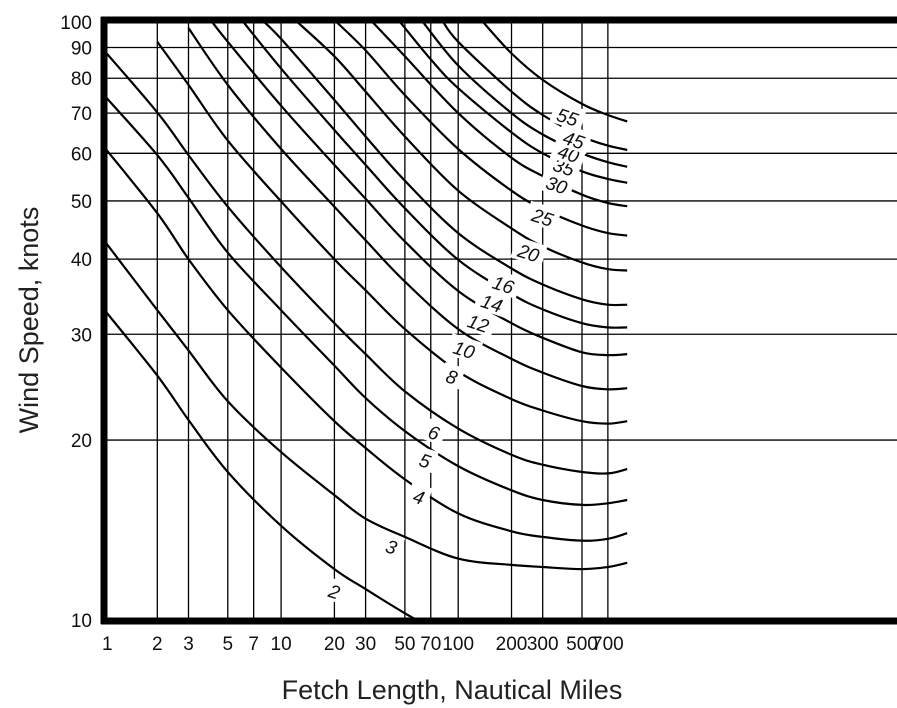 The image size is (897, 708). I want to click on x-tick-label: 100, so click(458, 644).